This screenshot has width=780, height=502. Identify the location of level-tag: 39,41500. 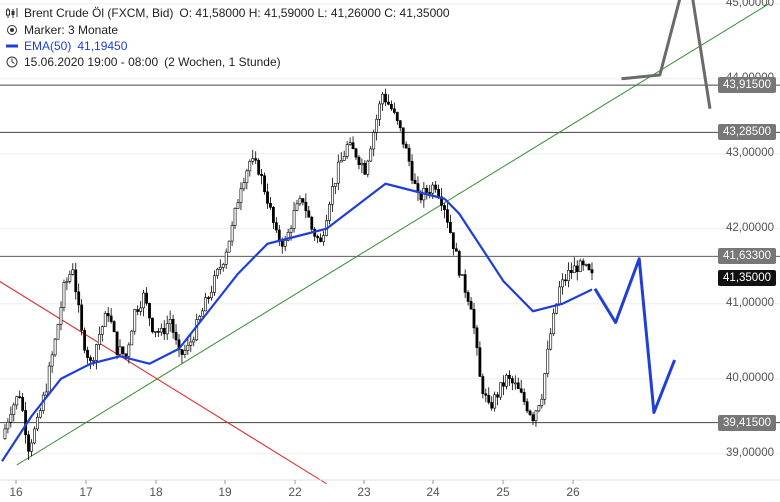
(747, 422).